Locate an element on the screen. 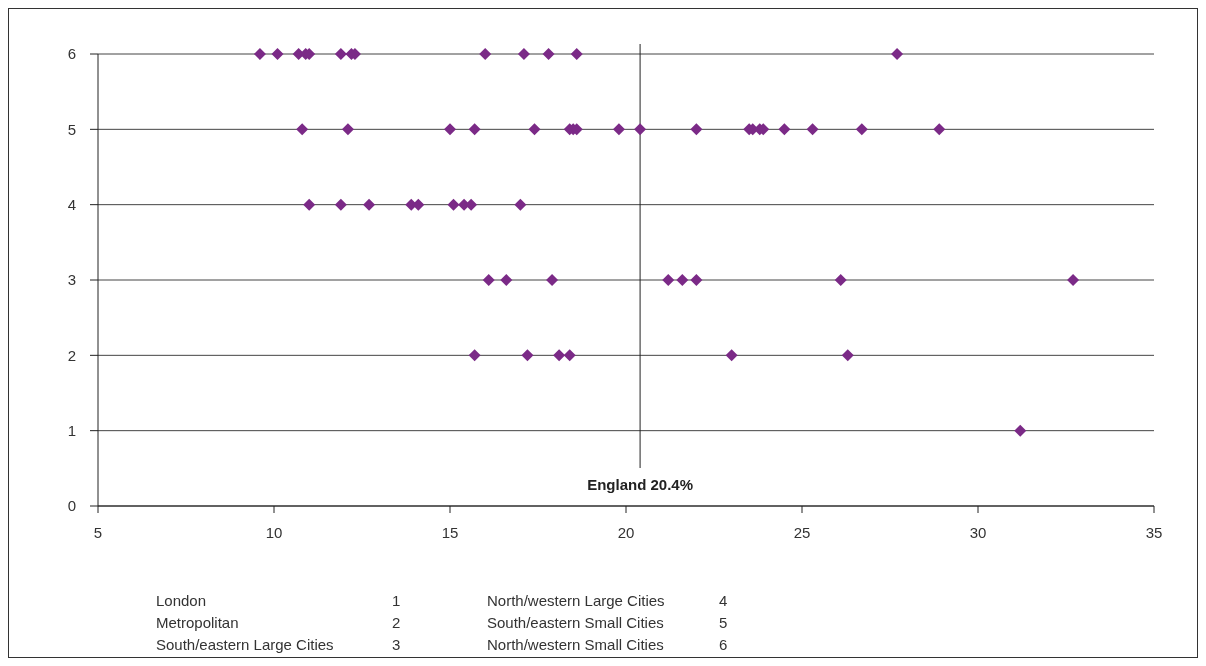  text: 3 is located at coordinates (396, 644).